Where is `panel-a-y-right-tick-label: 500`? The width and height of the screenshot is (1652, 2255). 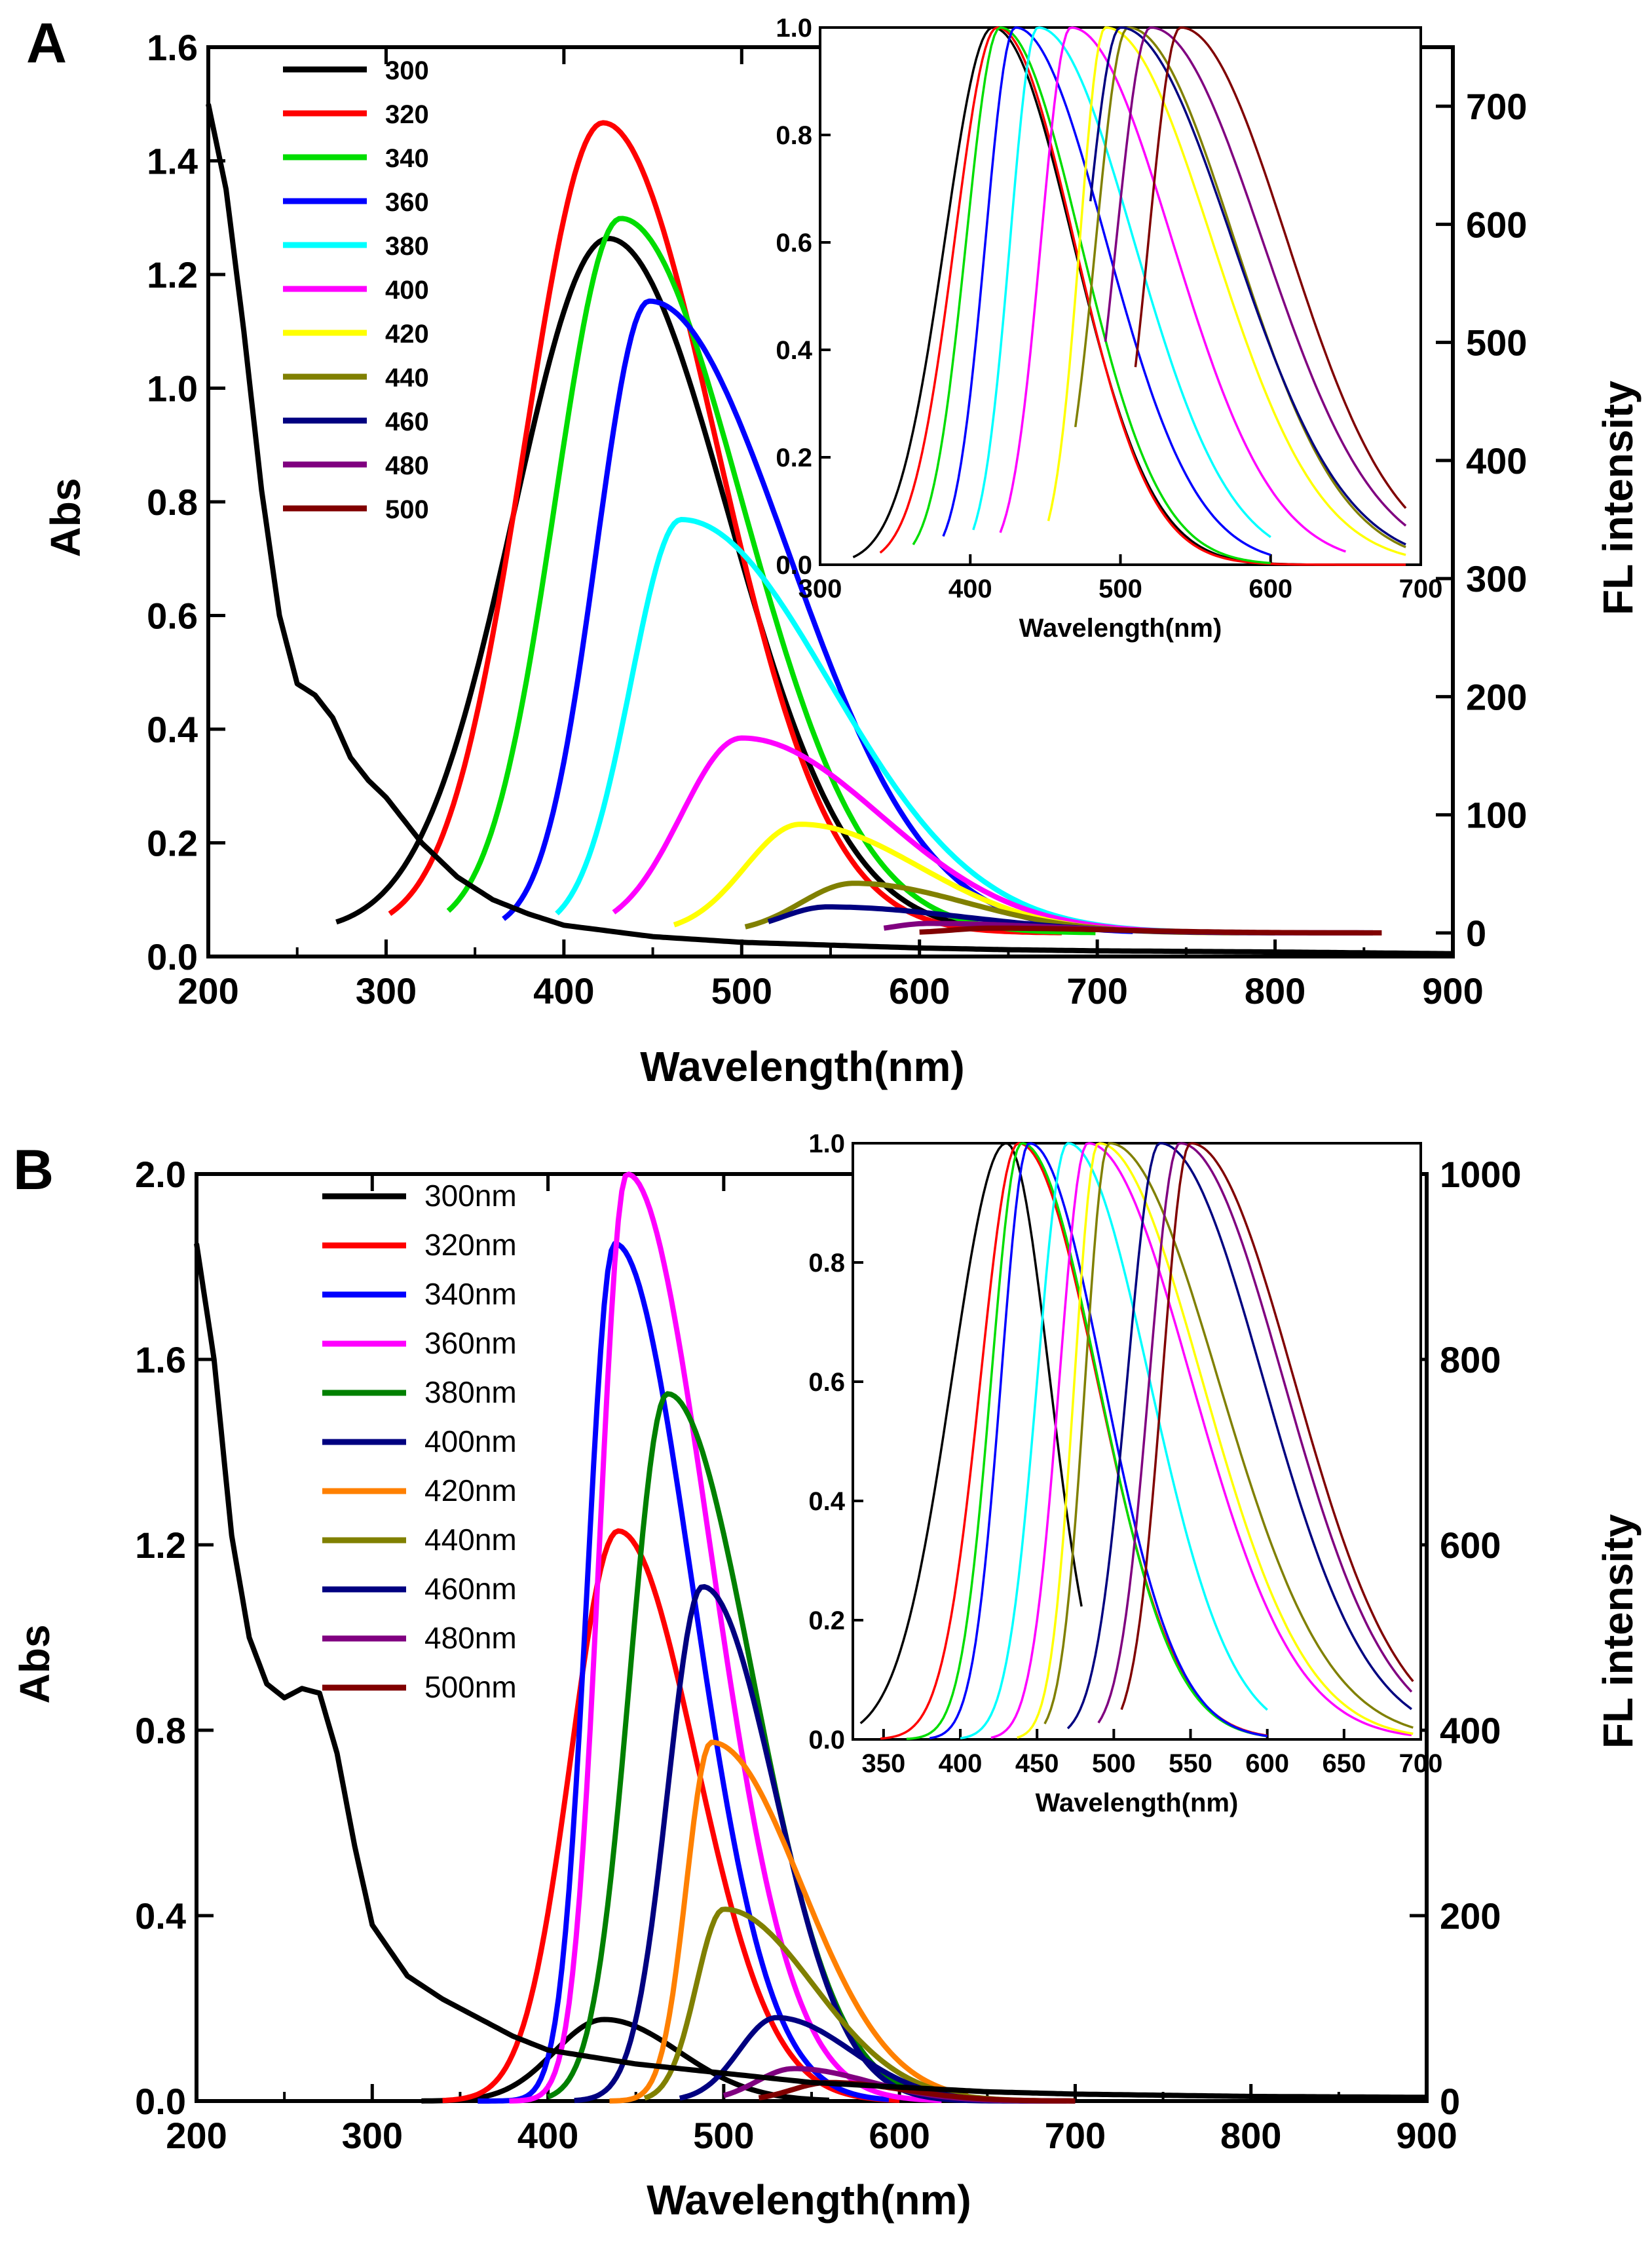 panel-a-y-right-tick-label: 500 is located at coordinates (1496, 343).